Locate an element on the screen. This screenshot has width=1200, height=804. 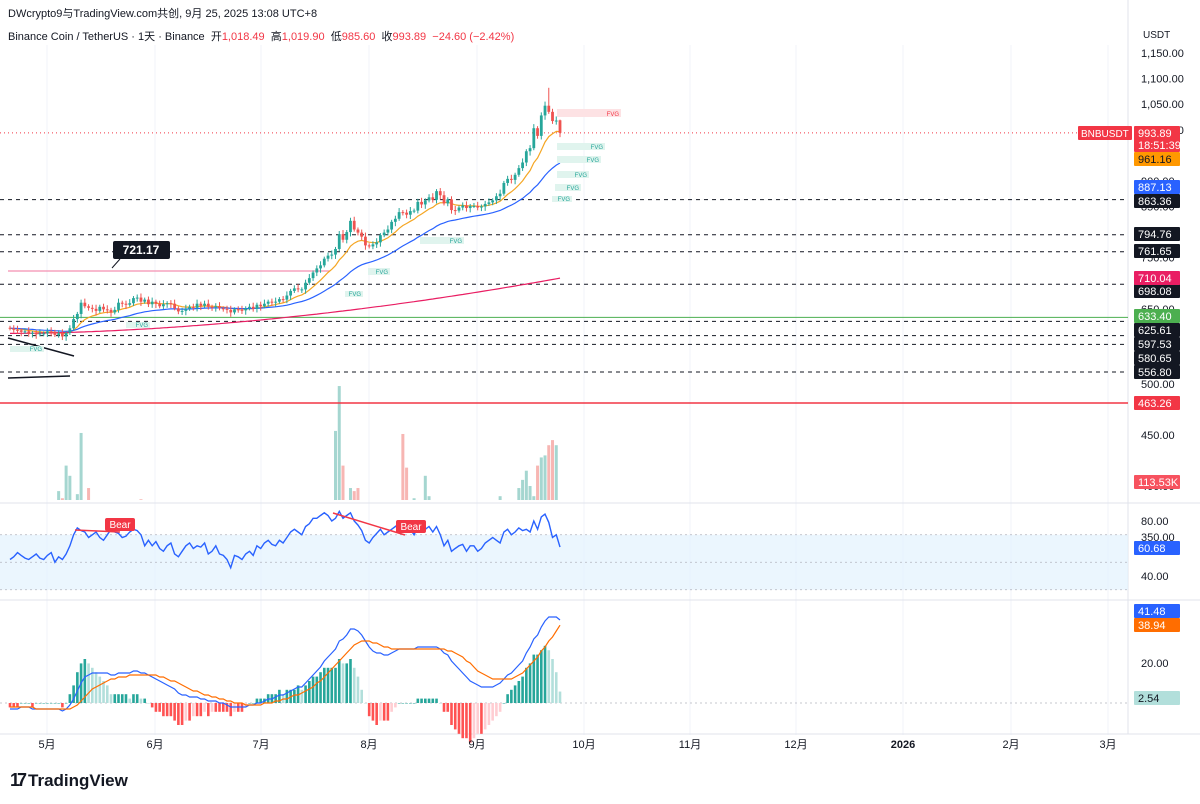
signal-badge-bg is located at coordinates (1157, 625).